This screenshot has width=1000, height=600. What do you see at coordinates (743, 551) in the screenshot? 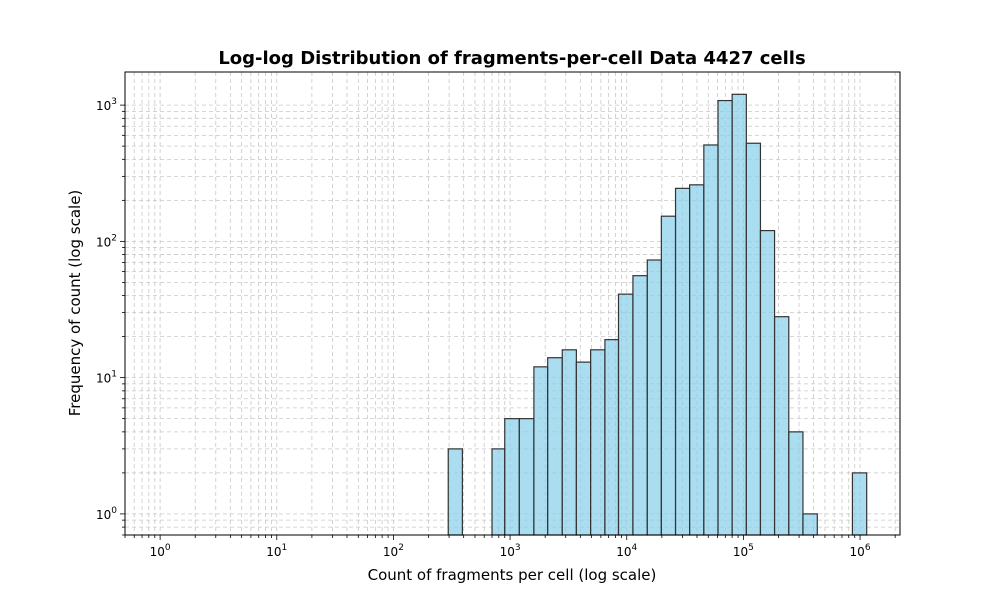
I see `x-tick-label: 10⁵` at bounding box center [743, 551].